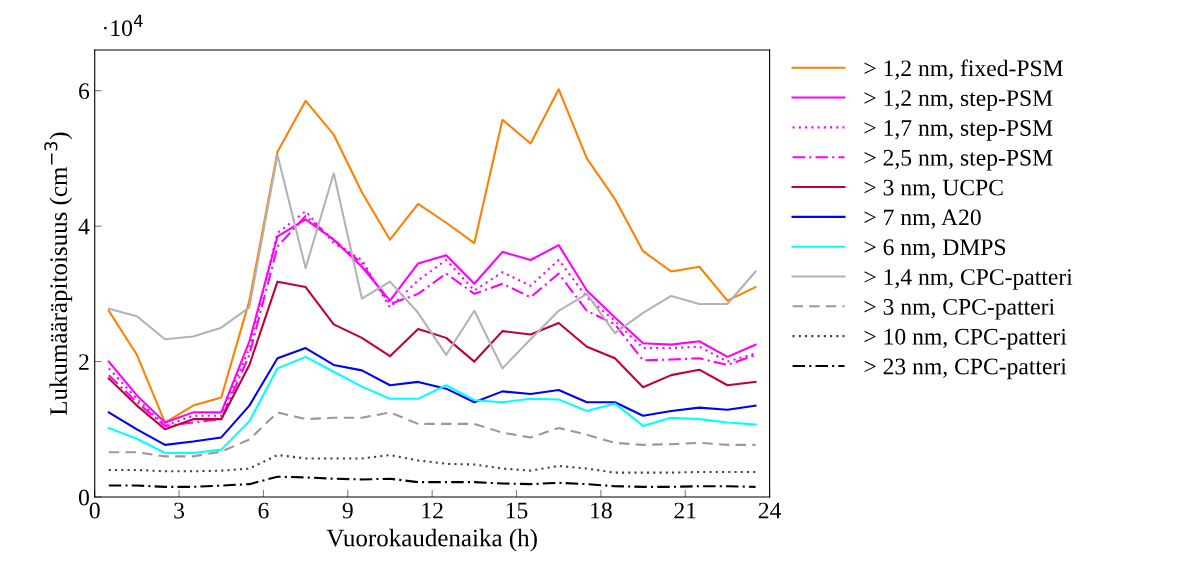  Describe the element at coordinates (770, 510) in the screenshot. I see `x-tick-label: 24` at that location.